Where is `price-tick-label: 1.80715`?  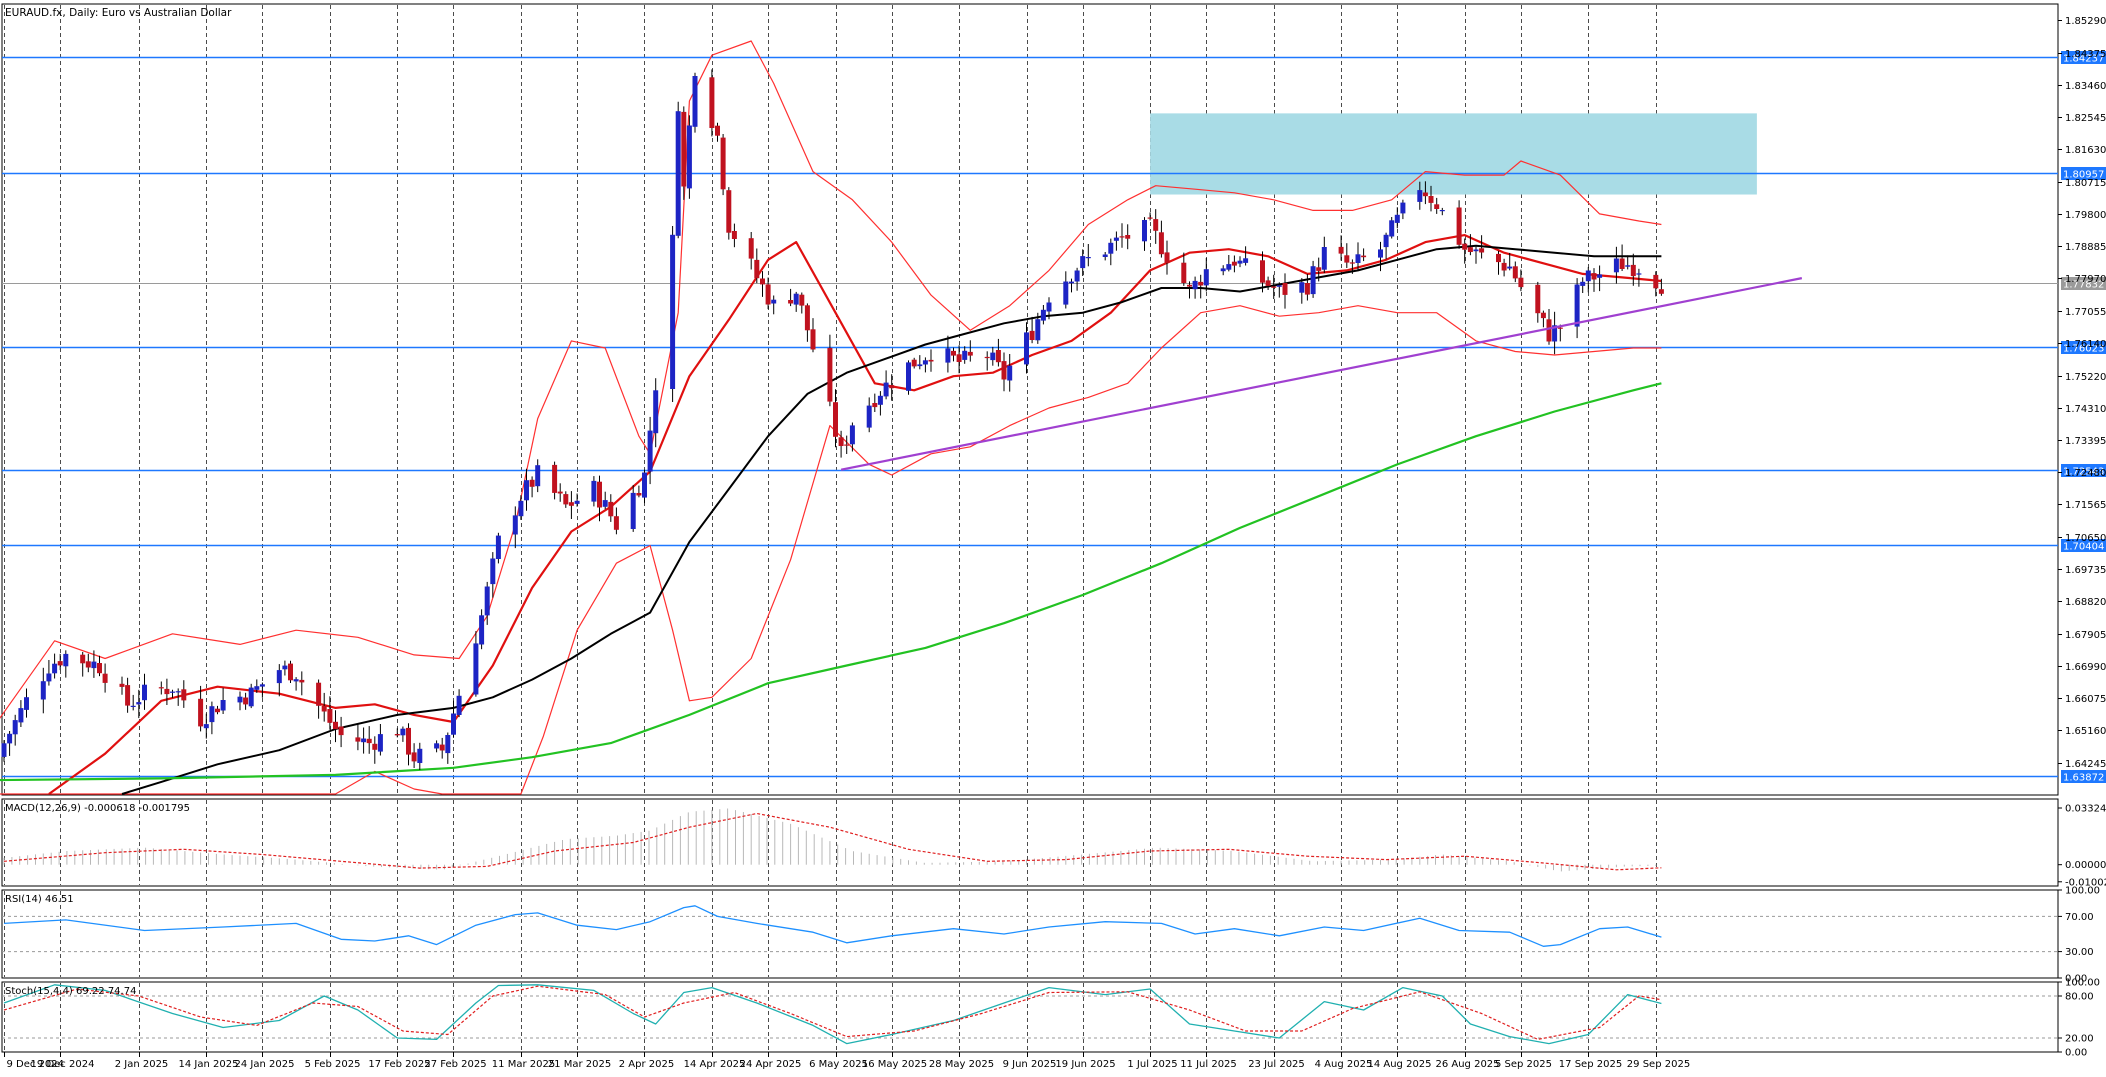 price-tick-label: 1.80715 is located at coordinates (2085, 183).